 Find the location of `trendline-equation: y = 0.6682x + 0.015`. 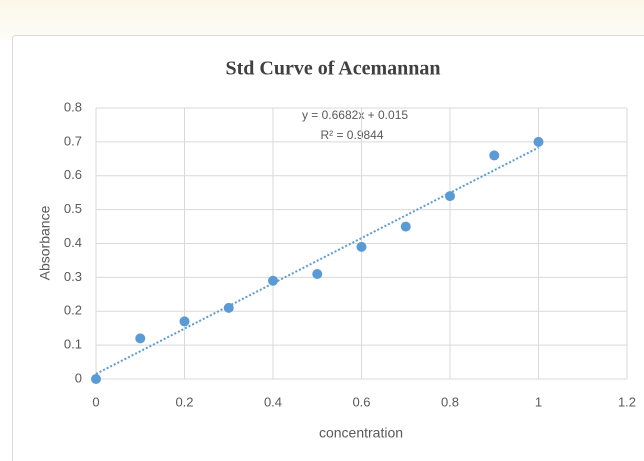

trendline-equation: y = 0.6682x + 0.015 is located at coordinates (355, 115).